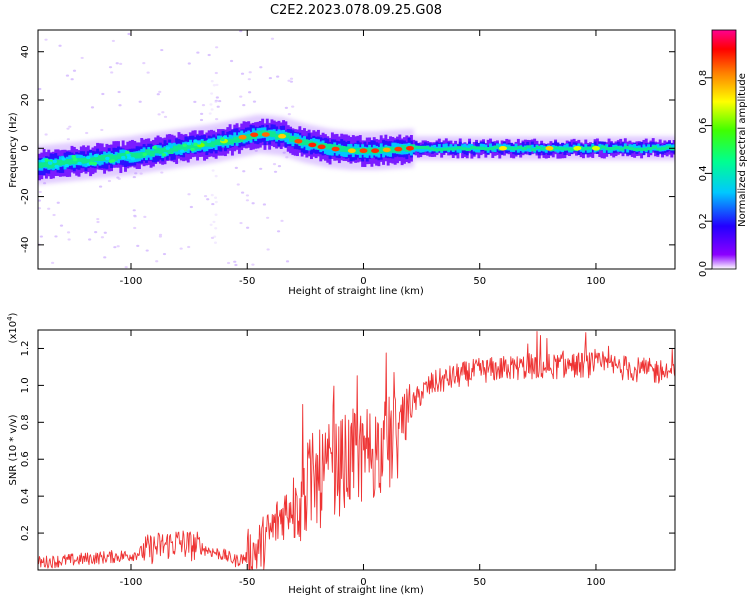 The width and height of the screenshot is (750, 600). I want to click on snr-y-label: SNR (10 * v/v), so click(13, 449).